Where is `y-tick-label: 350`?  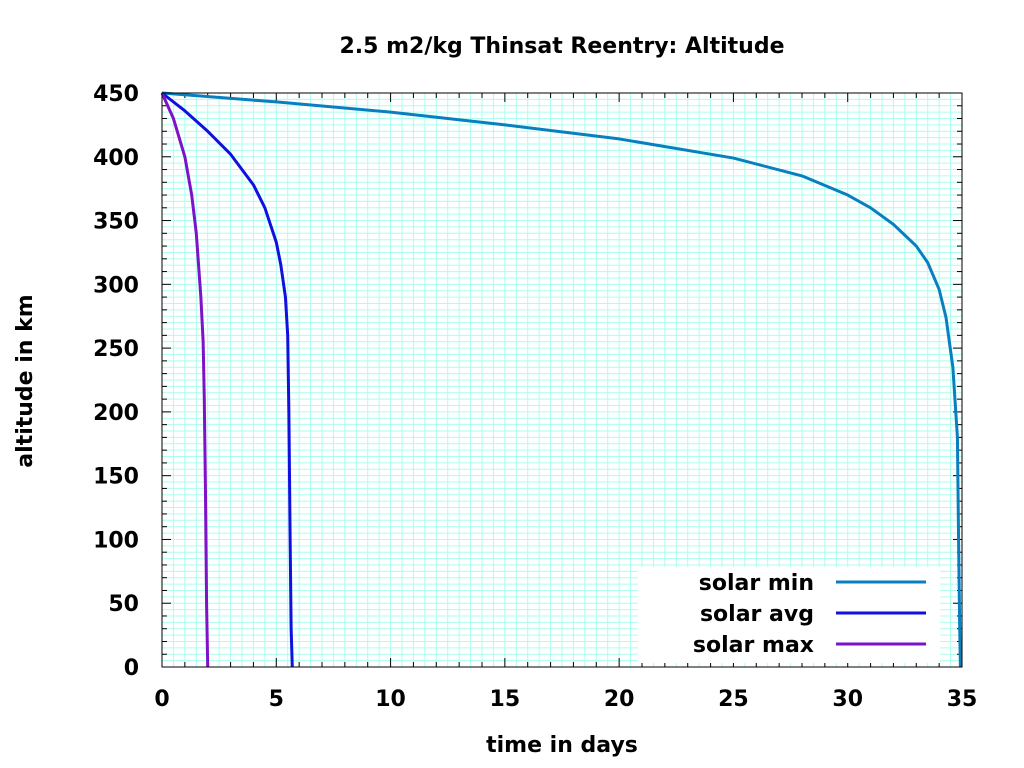 y-tick-label: 350 is located at coordinates (116, 222).